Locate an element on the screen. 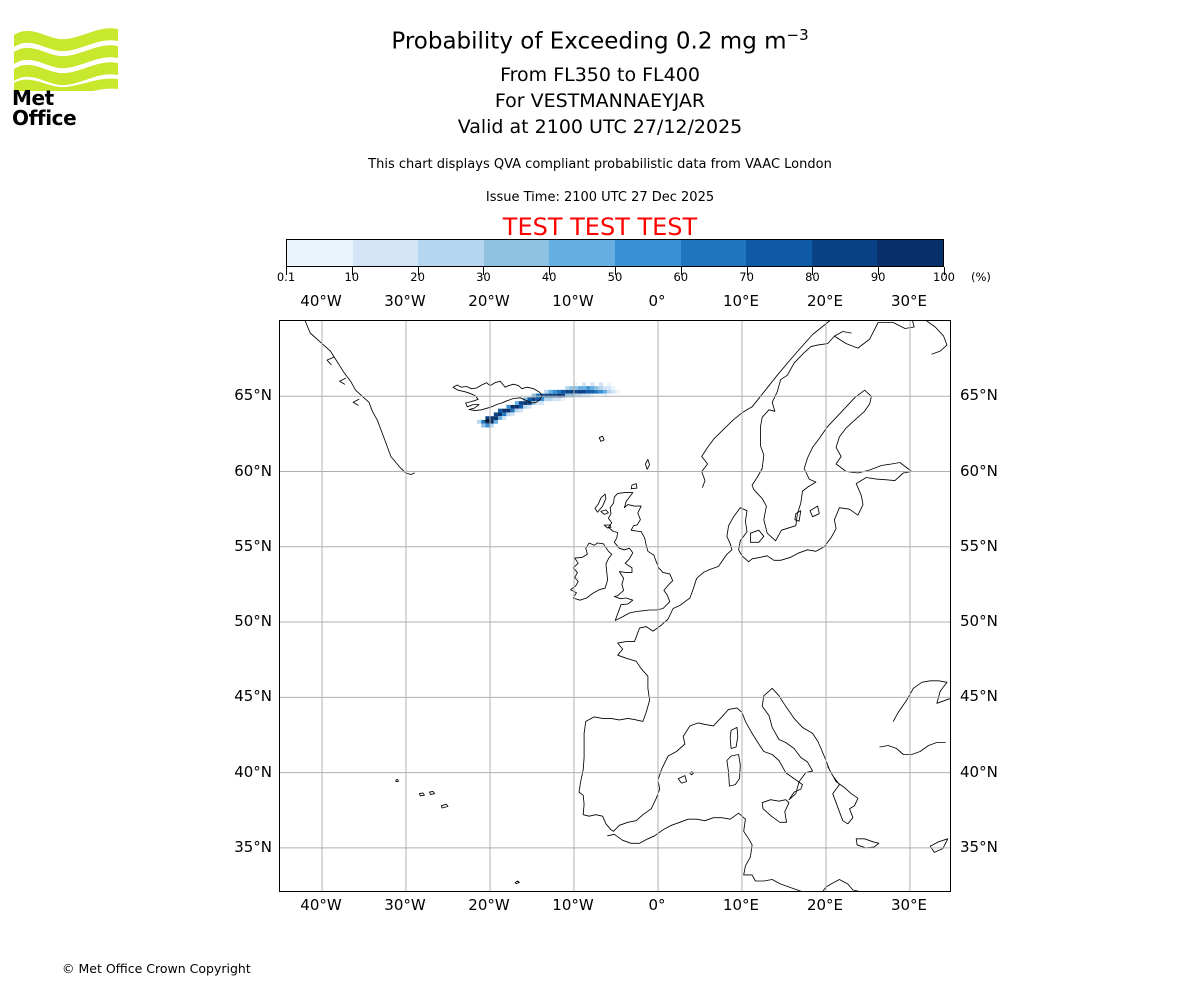  colorbar-tick-label-8: 80 is located at coordinates (812, 277).